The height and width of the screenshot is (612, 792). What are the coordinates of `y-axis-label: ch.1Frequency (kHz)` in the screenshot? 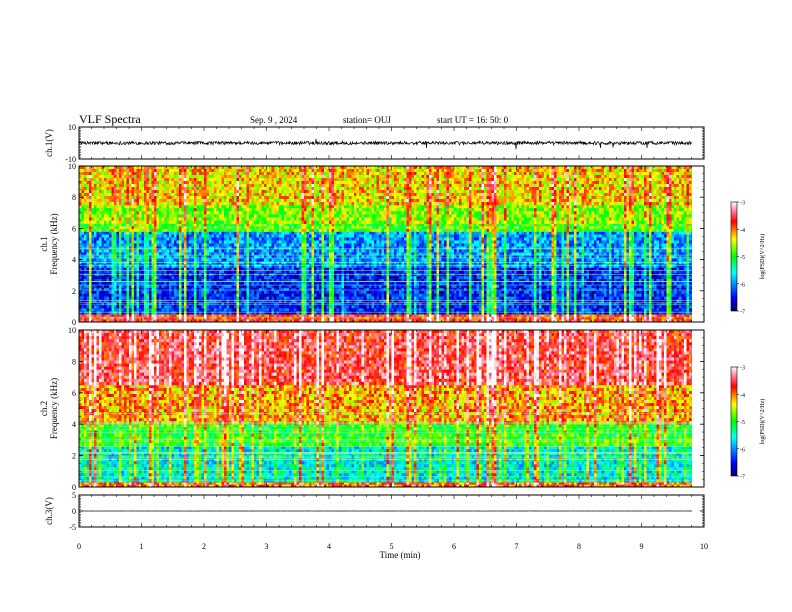 It's located at (49, 243).